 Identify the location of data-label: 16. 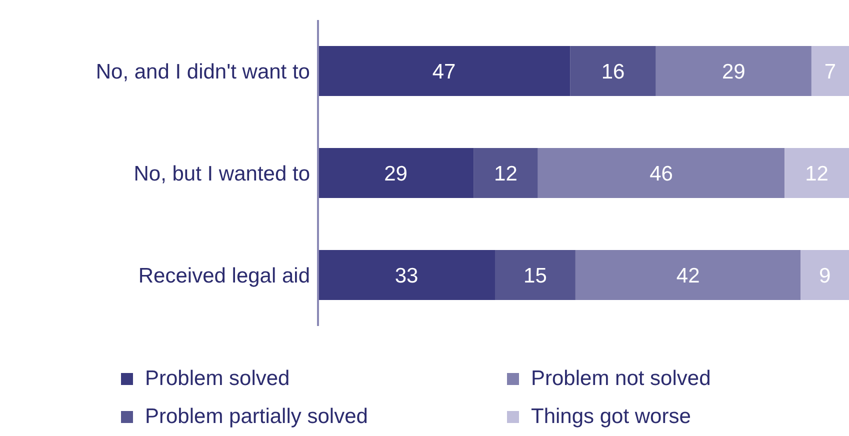
(613, 72).